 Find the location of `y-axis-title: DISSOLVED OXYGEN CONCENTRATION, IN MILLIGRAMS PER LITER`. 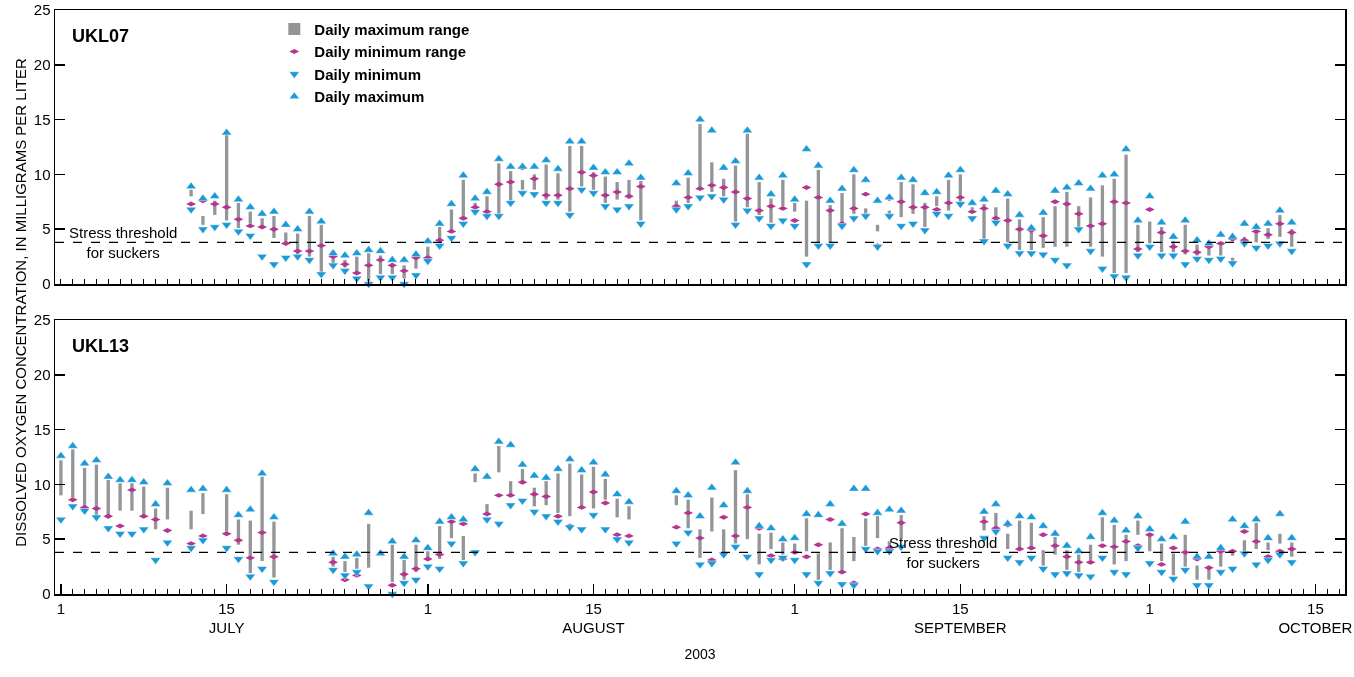

y-axis-title: DISSOLVED OXYGEN CONCENTRATION, IN MILLIGRAMS PER LITER is located at coordinates (20, 302).